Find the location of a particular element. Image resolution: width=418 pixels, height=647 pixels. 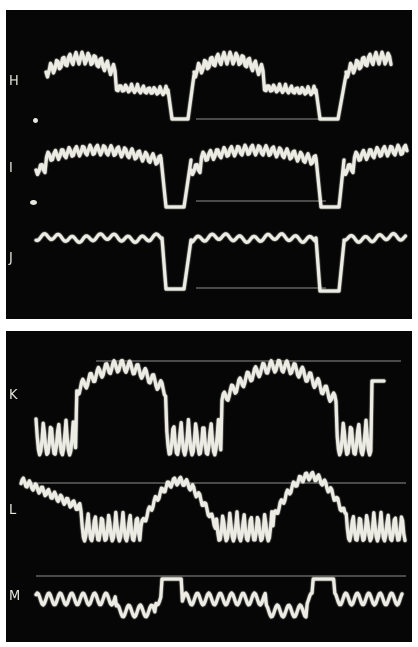

trace-label-j: J is located at coordinates (11, 258).